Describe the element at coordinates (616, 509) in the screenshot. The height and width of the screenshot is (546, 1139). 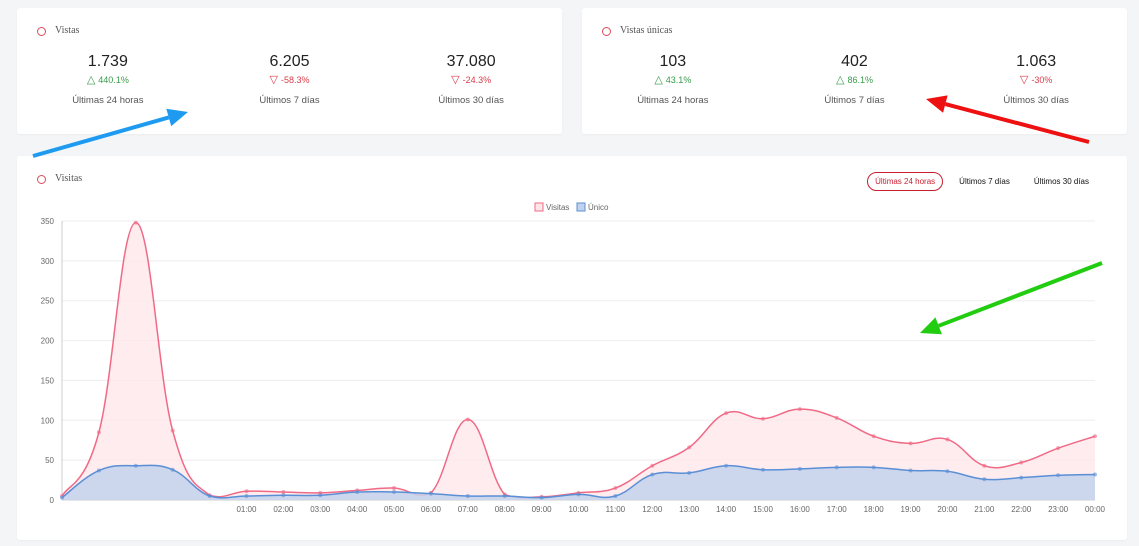
I see `x-tick-label: 11:00` at that location.